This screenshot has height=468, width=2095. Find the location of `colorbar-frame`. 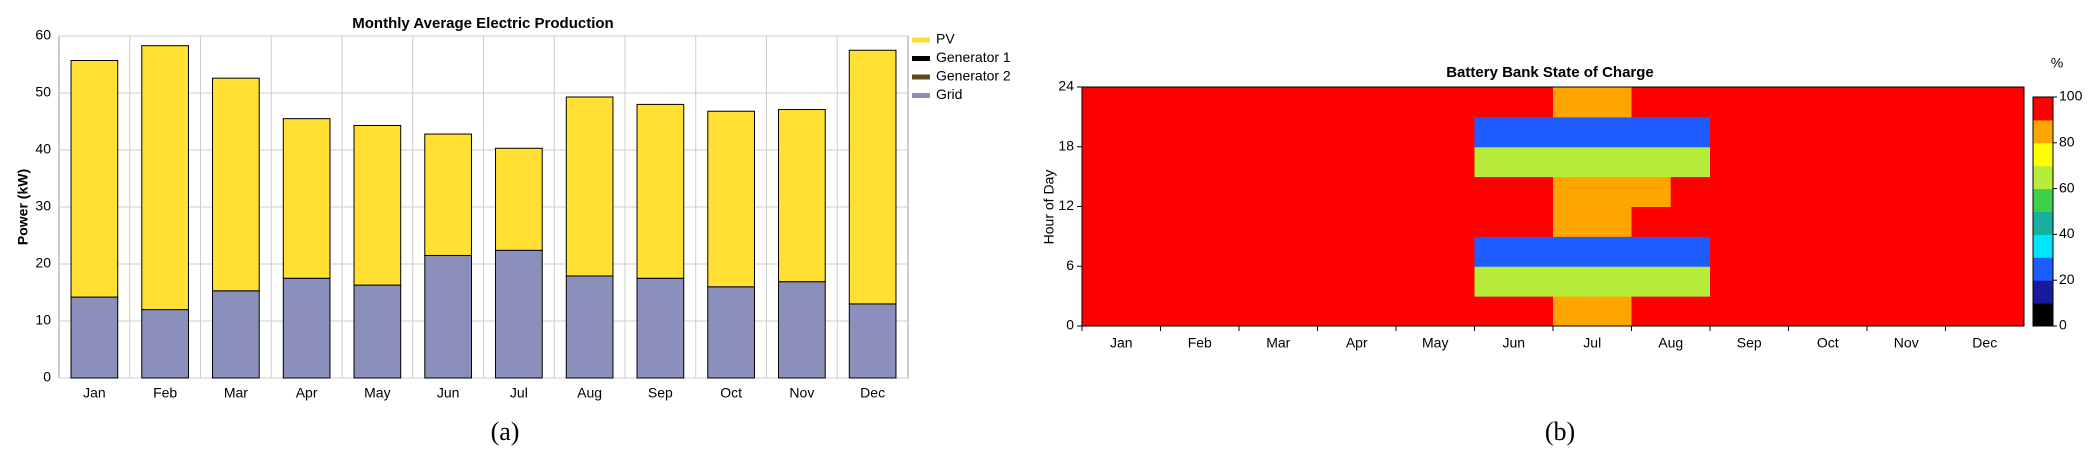

colorbar-frame is located at coordinates (2043, 211).